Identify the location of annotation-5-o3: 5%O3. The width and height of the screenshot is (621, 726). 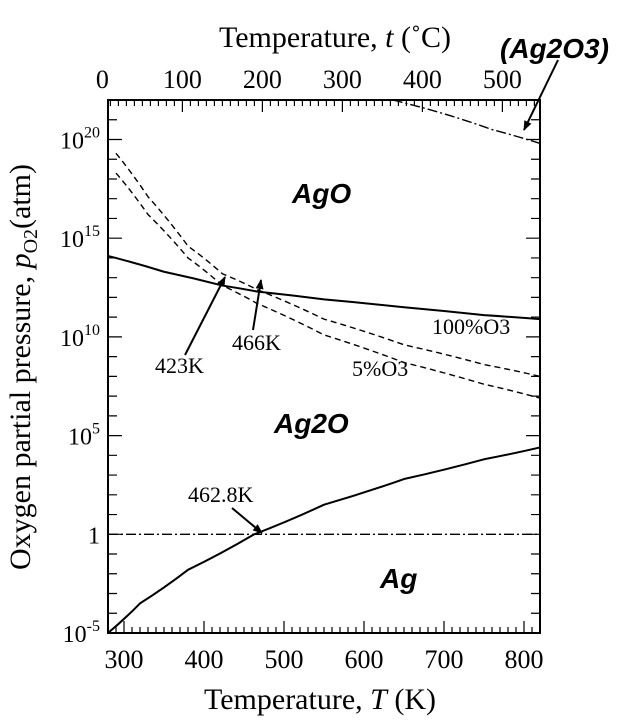
(380, 368).